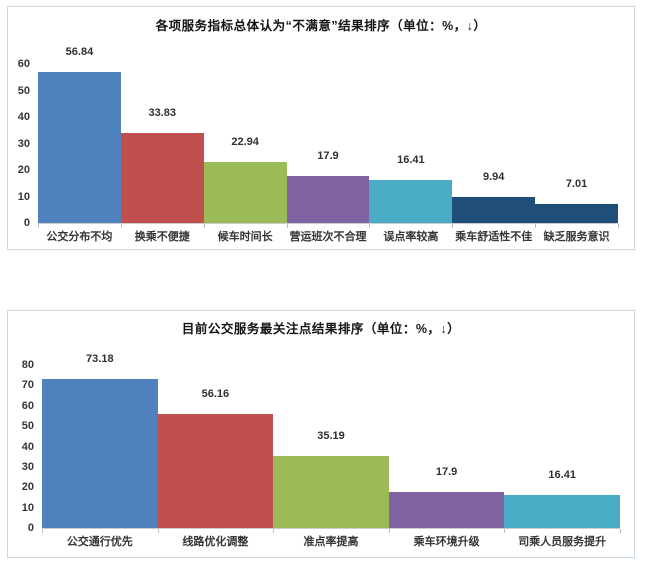 The image size is (645, 569). Describe the element at coordinates (331, 436) in the screenshot. I see `bar-value-label: 35.19` at that location.